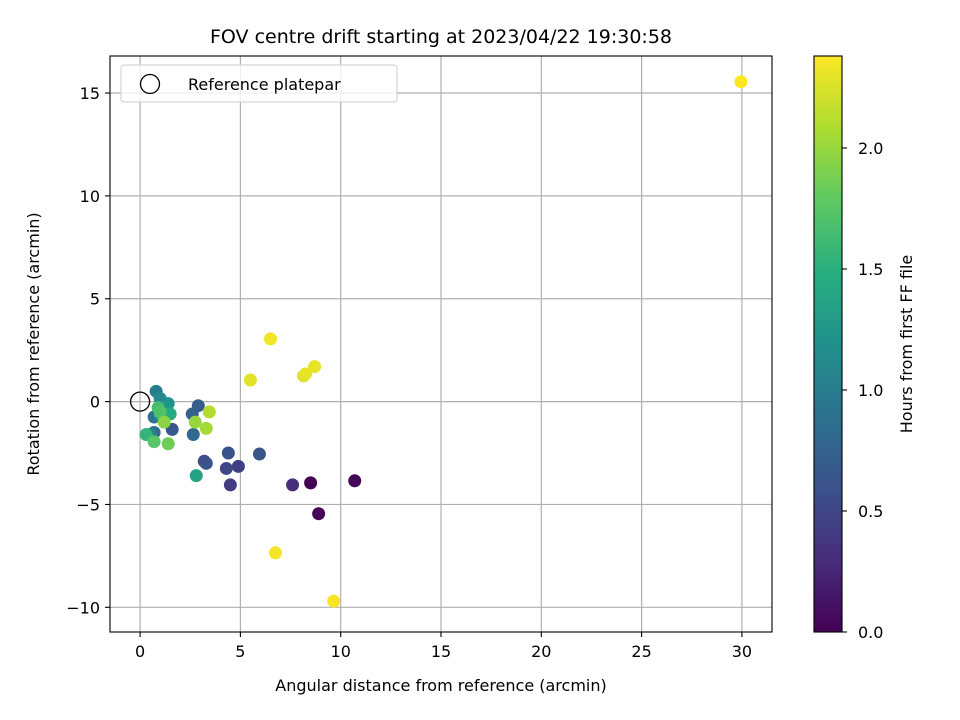 The image size is (960, 720). Describe the element at coordinates (441, 651) in the screenshot. I see `x-tick-label: 15` at that location.